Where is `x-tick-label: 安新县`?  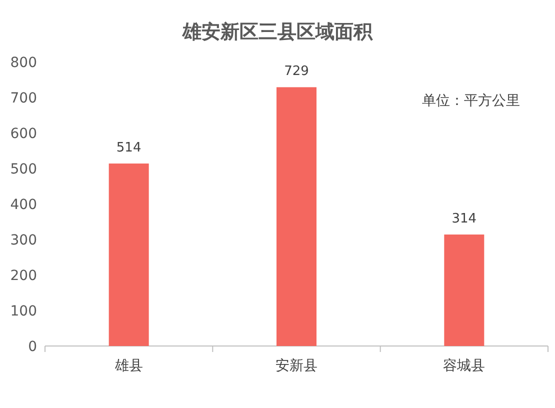
x-tick-label: 安新县 is located at coordinates (297, 366).